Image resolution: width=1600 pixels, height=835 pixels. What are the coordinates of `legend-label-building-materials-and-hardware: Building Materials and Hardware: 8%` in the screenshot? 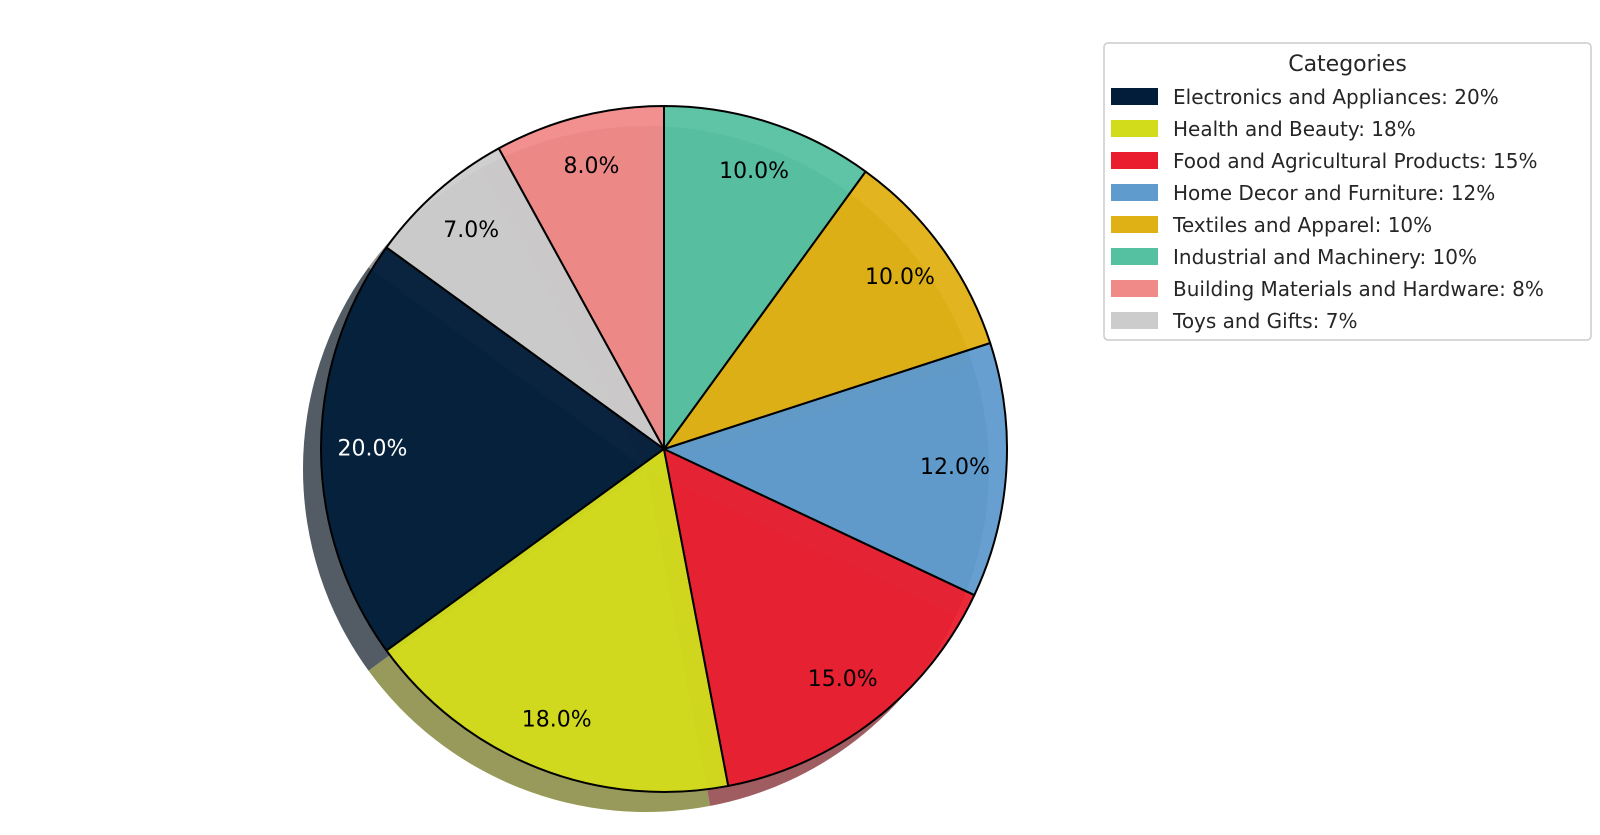 It's located at (1358, 289).